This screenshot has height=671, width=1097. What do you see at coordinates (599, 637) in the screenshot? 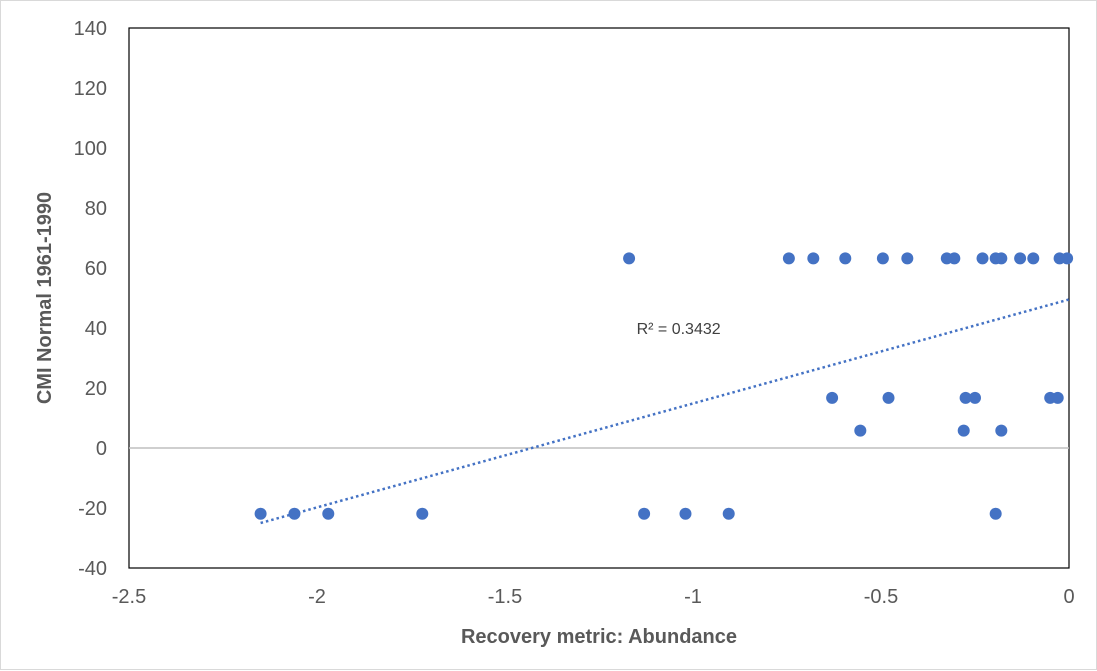
I see `x-axis-title: Recovery metric: Abundance` at bounding box center [599, 637].